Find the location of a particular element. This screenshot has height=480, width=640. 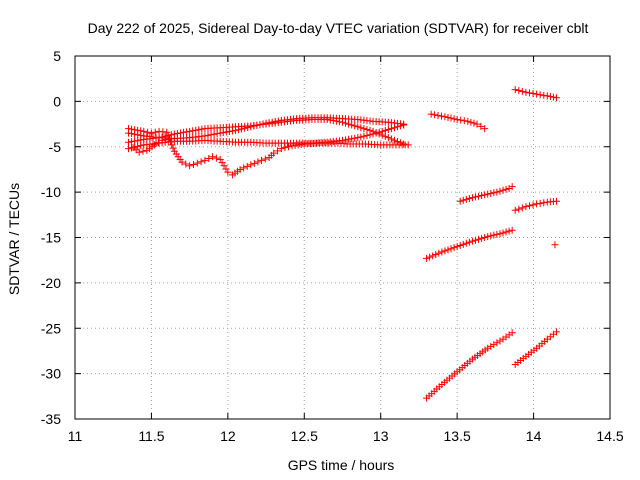

y-tick-label: -10 is located at coordinates (51, 192).